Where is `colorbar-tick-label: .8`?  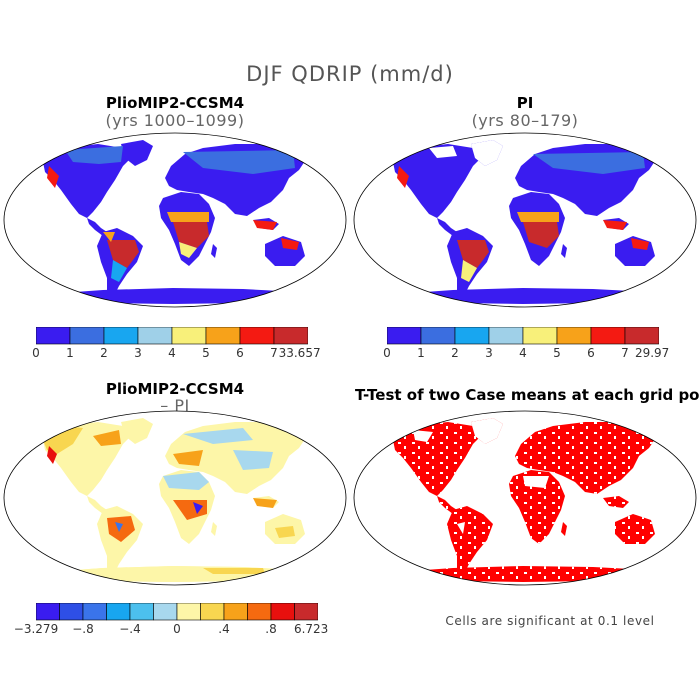 colorbar-tick-label: .8 is located at coordinates (271, 629).